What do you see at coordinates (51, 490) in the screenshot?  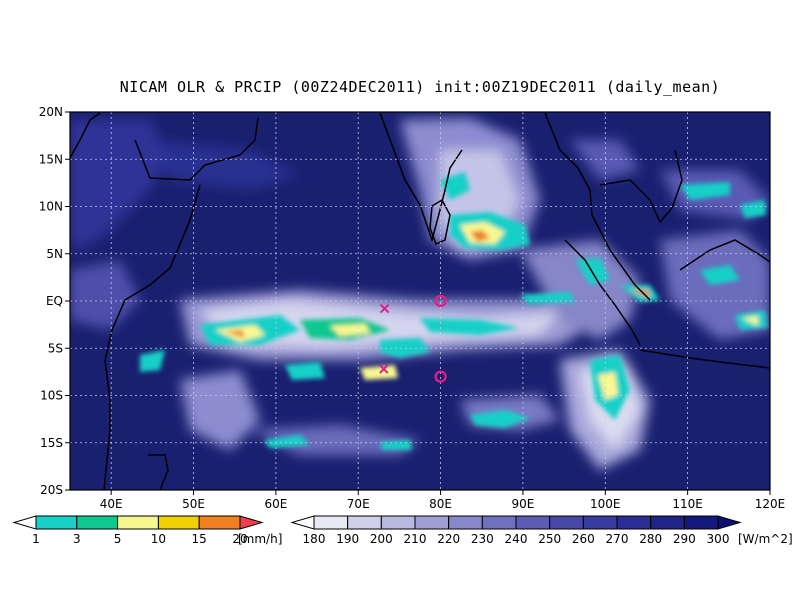 I see `lat-label: 20S` at bounding box center [51, 490].